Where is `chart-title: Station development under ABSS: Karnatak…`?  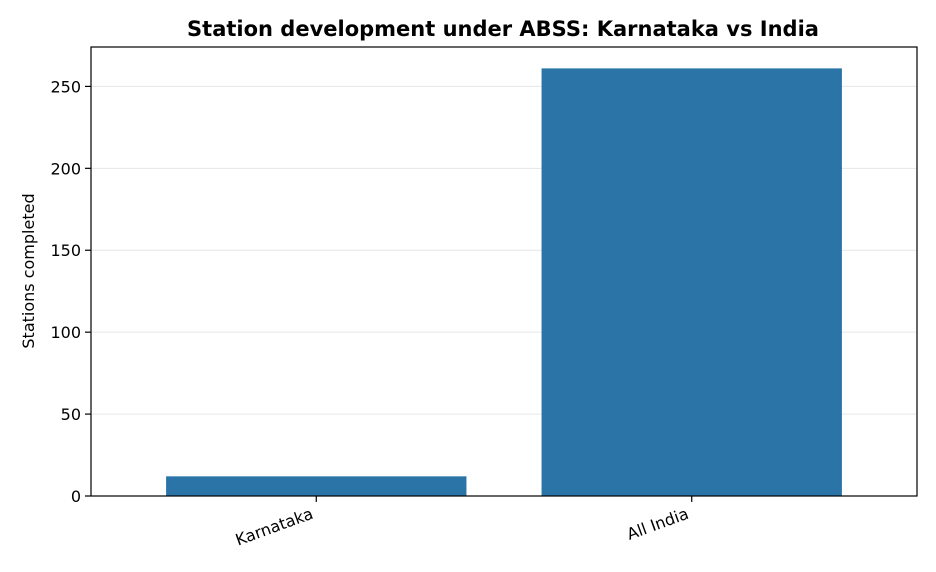
chart-title: Station development under ABSS: Karnatak… is located at coordinates (503, 29).